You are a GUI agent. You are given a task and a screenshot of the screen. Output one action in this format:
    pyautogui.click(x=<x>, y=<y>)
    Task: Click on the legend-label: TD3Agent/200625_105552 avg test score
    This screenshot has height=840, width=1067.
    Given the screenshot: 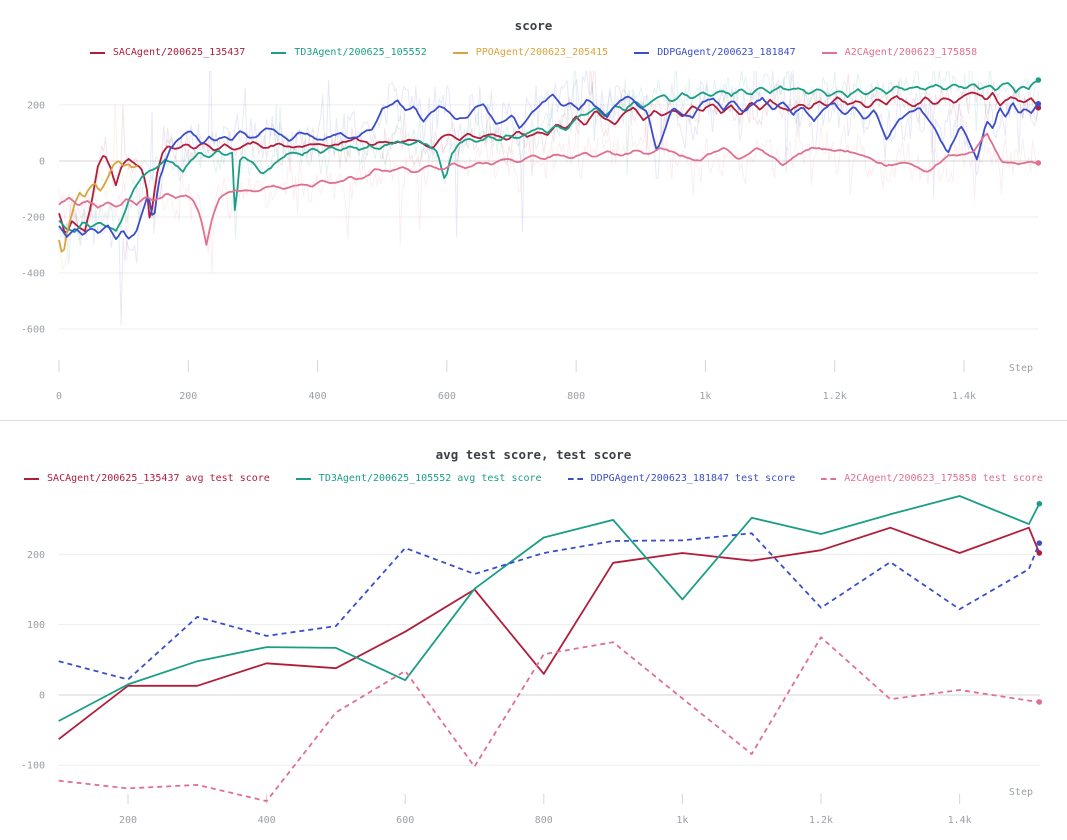 What is the action you would take?
    pyautogui.click(x=430, y=478)
    